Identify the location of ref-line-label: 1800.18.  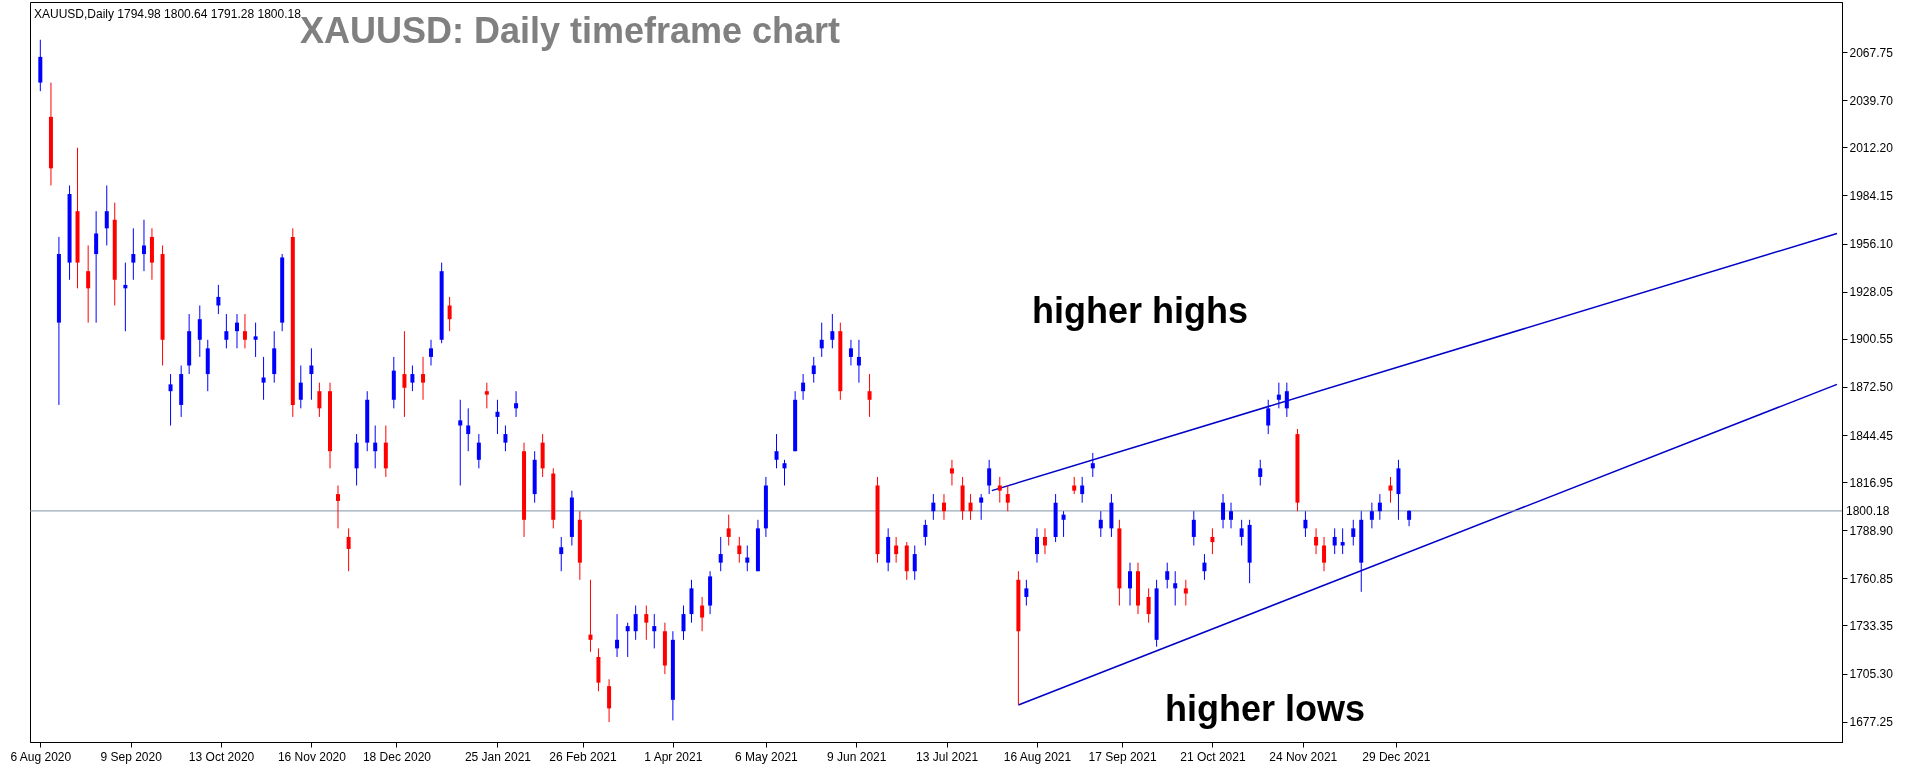
(1868, 510).